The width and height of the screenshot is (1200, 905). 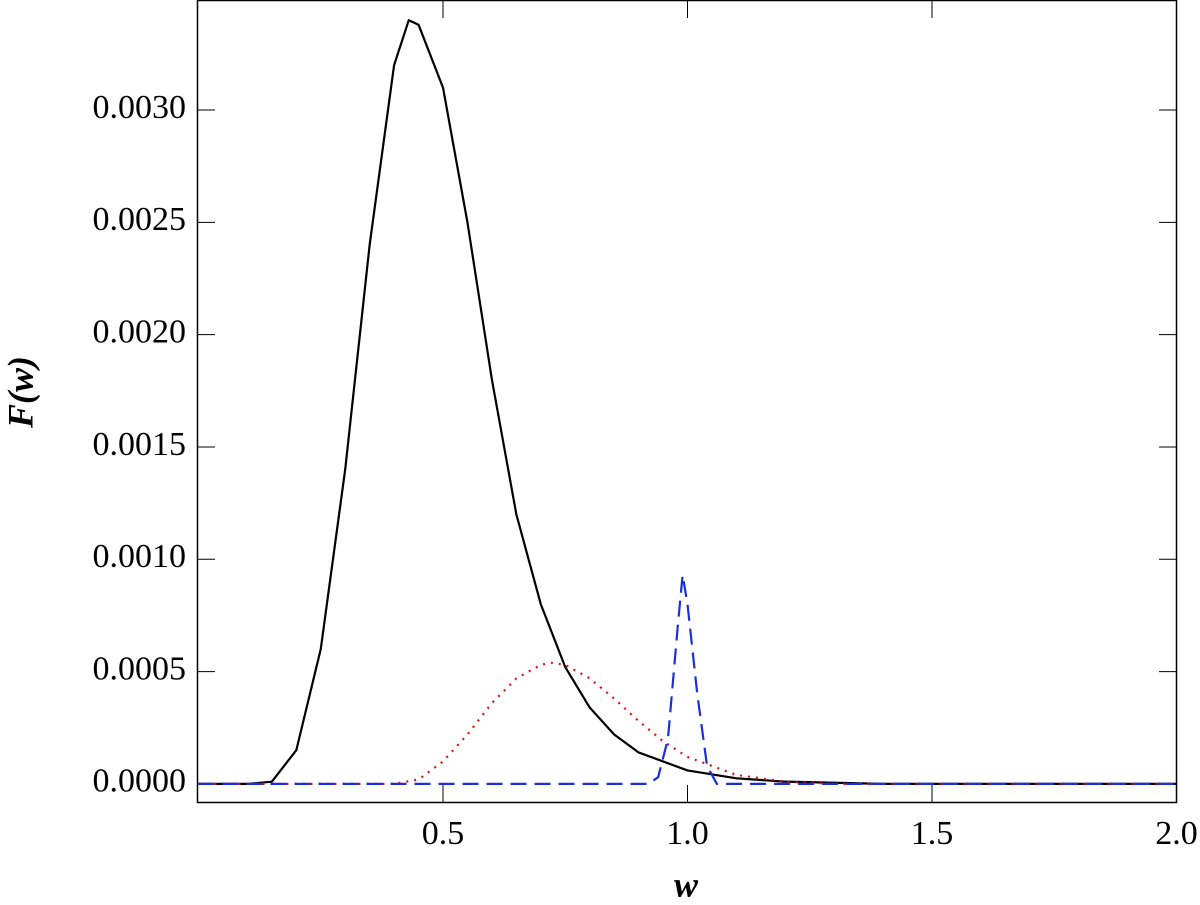 I want to click on x-axis-title: w, so click(x=686, y=884).